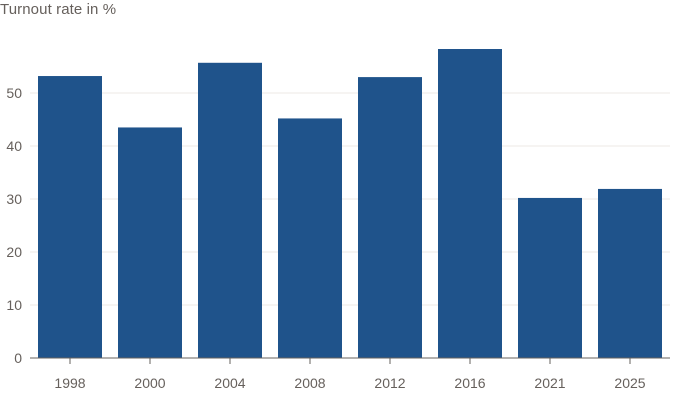 Image resolution: width=690 pixels, height=400 pixels. What do you see at coordinates (629, 383) in the screenshot?
I see `x-tick-label: 2025` at bounding box center [629, 383].